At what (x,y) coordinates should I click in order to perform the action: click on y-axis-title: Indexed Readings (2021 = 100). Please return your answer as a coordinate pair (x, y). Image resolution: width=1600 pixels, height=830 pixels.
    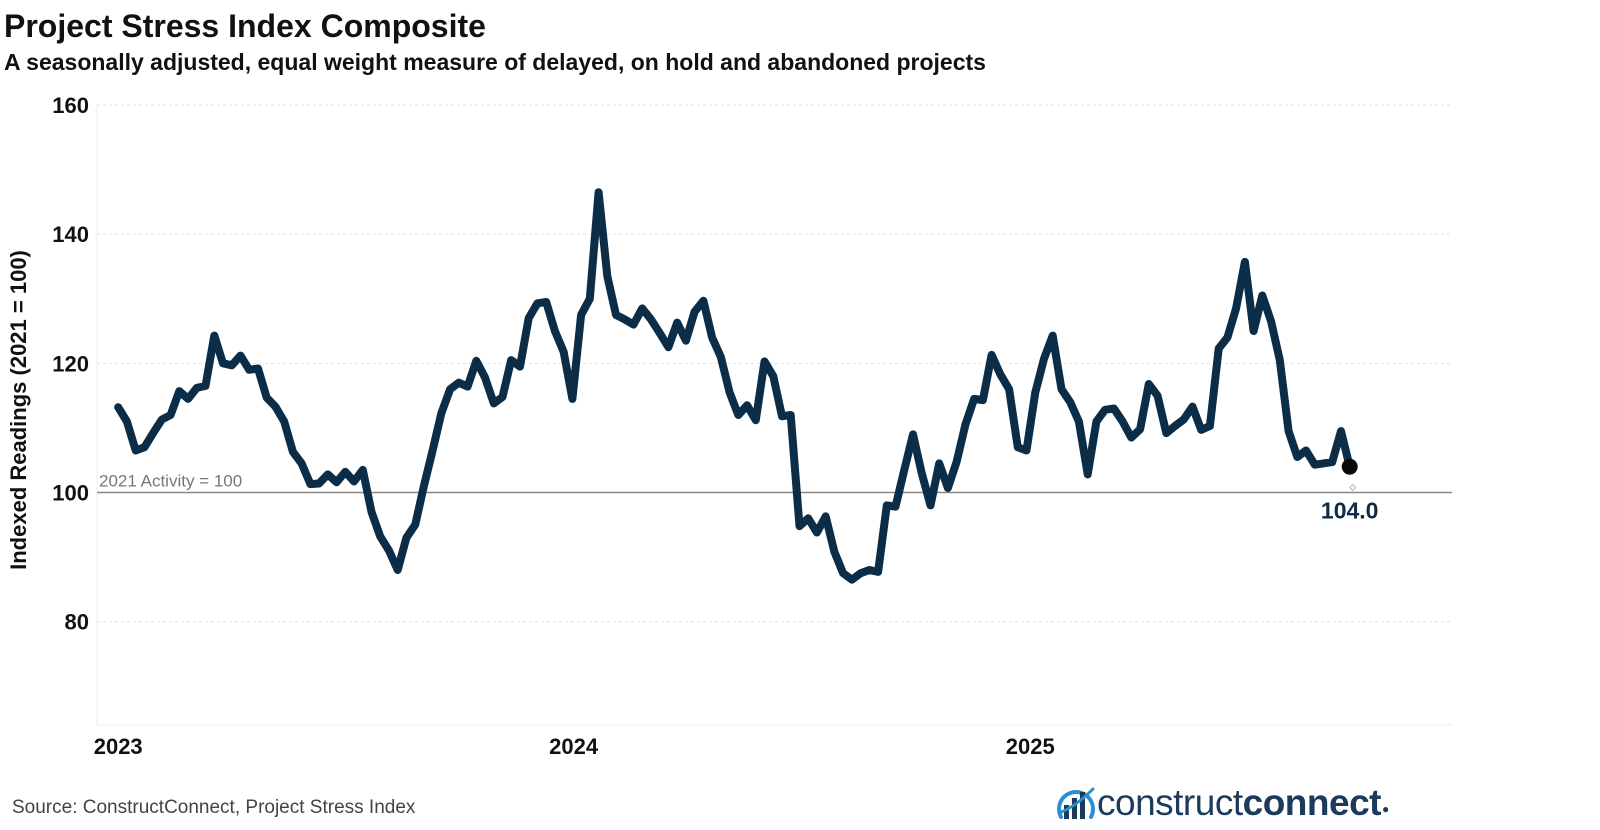
    Looking at the image, I should click on (18, 410).